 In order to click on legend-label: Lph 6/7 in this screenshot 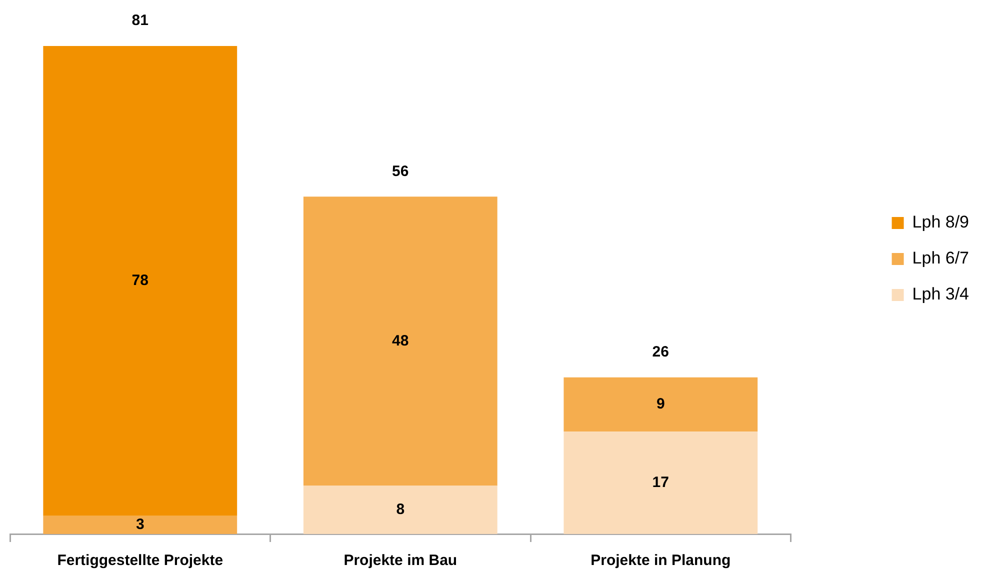, I will do `click(941, 258)`.